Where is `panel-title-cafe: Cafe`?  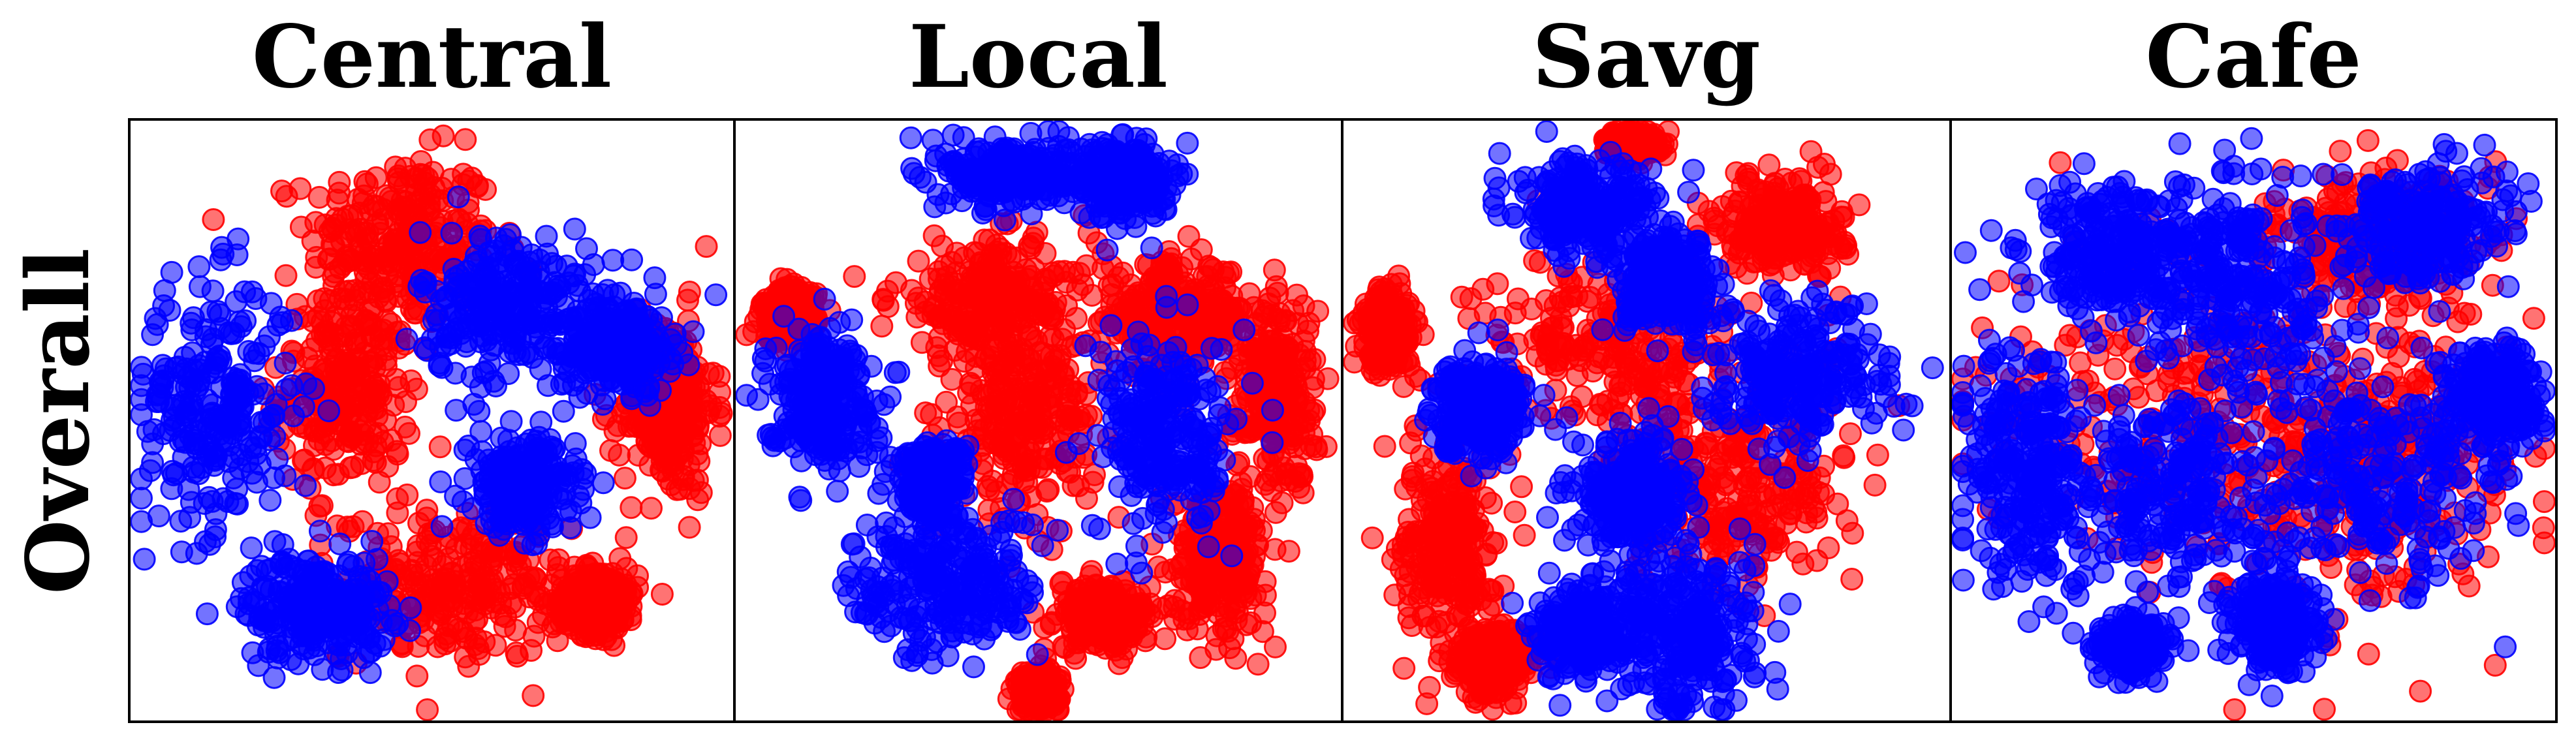 panel-title-cafe: Cafe is located at coordinates (2253, 57).